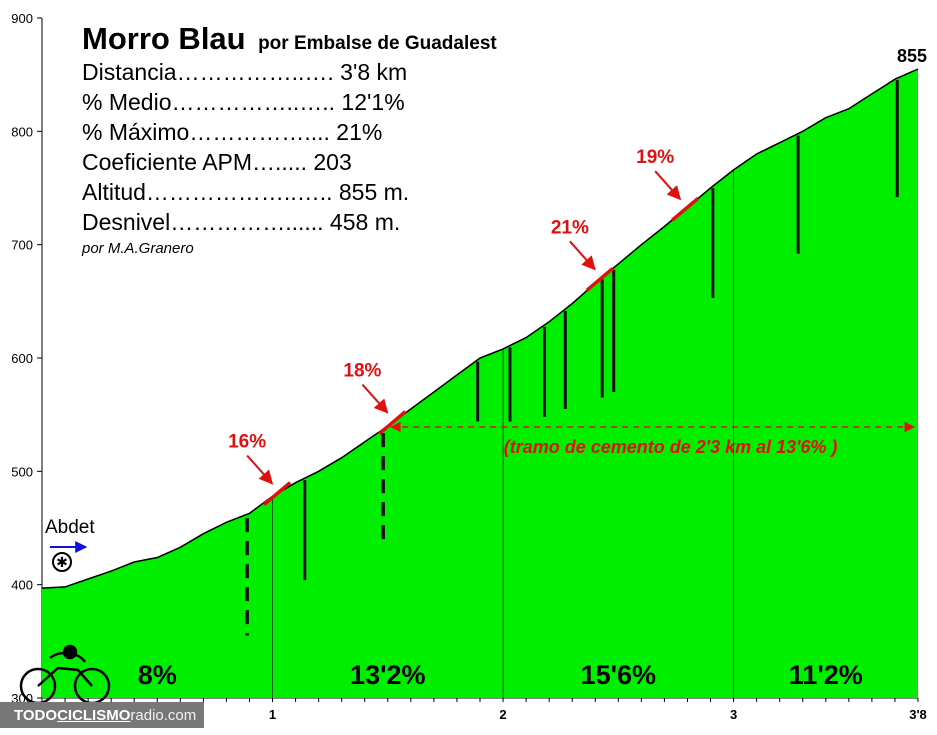 The image size is (937, 735). Describe the element at coordinates (36, 715) in the screenshot. I see `brand-part-todo: TODO` at that location.